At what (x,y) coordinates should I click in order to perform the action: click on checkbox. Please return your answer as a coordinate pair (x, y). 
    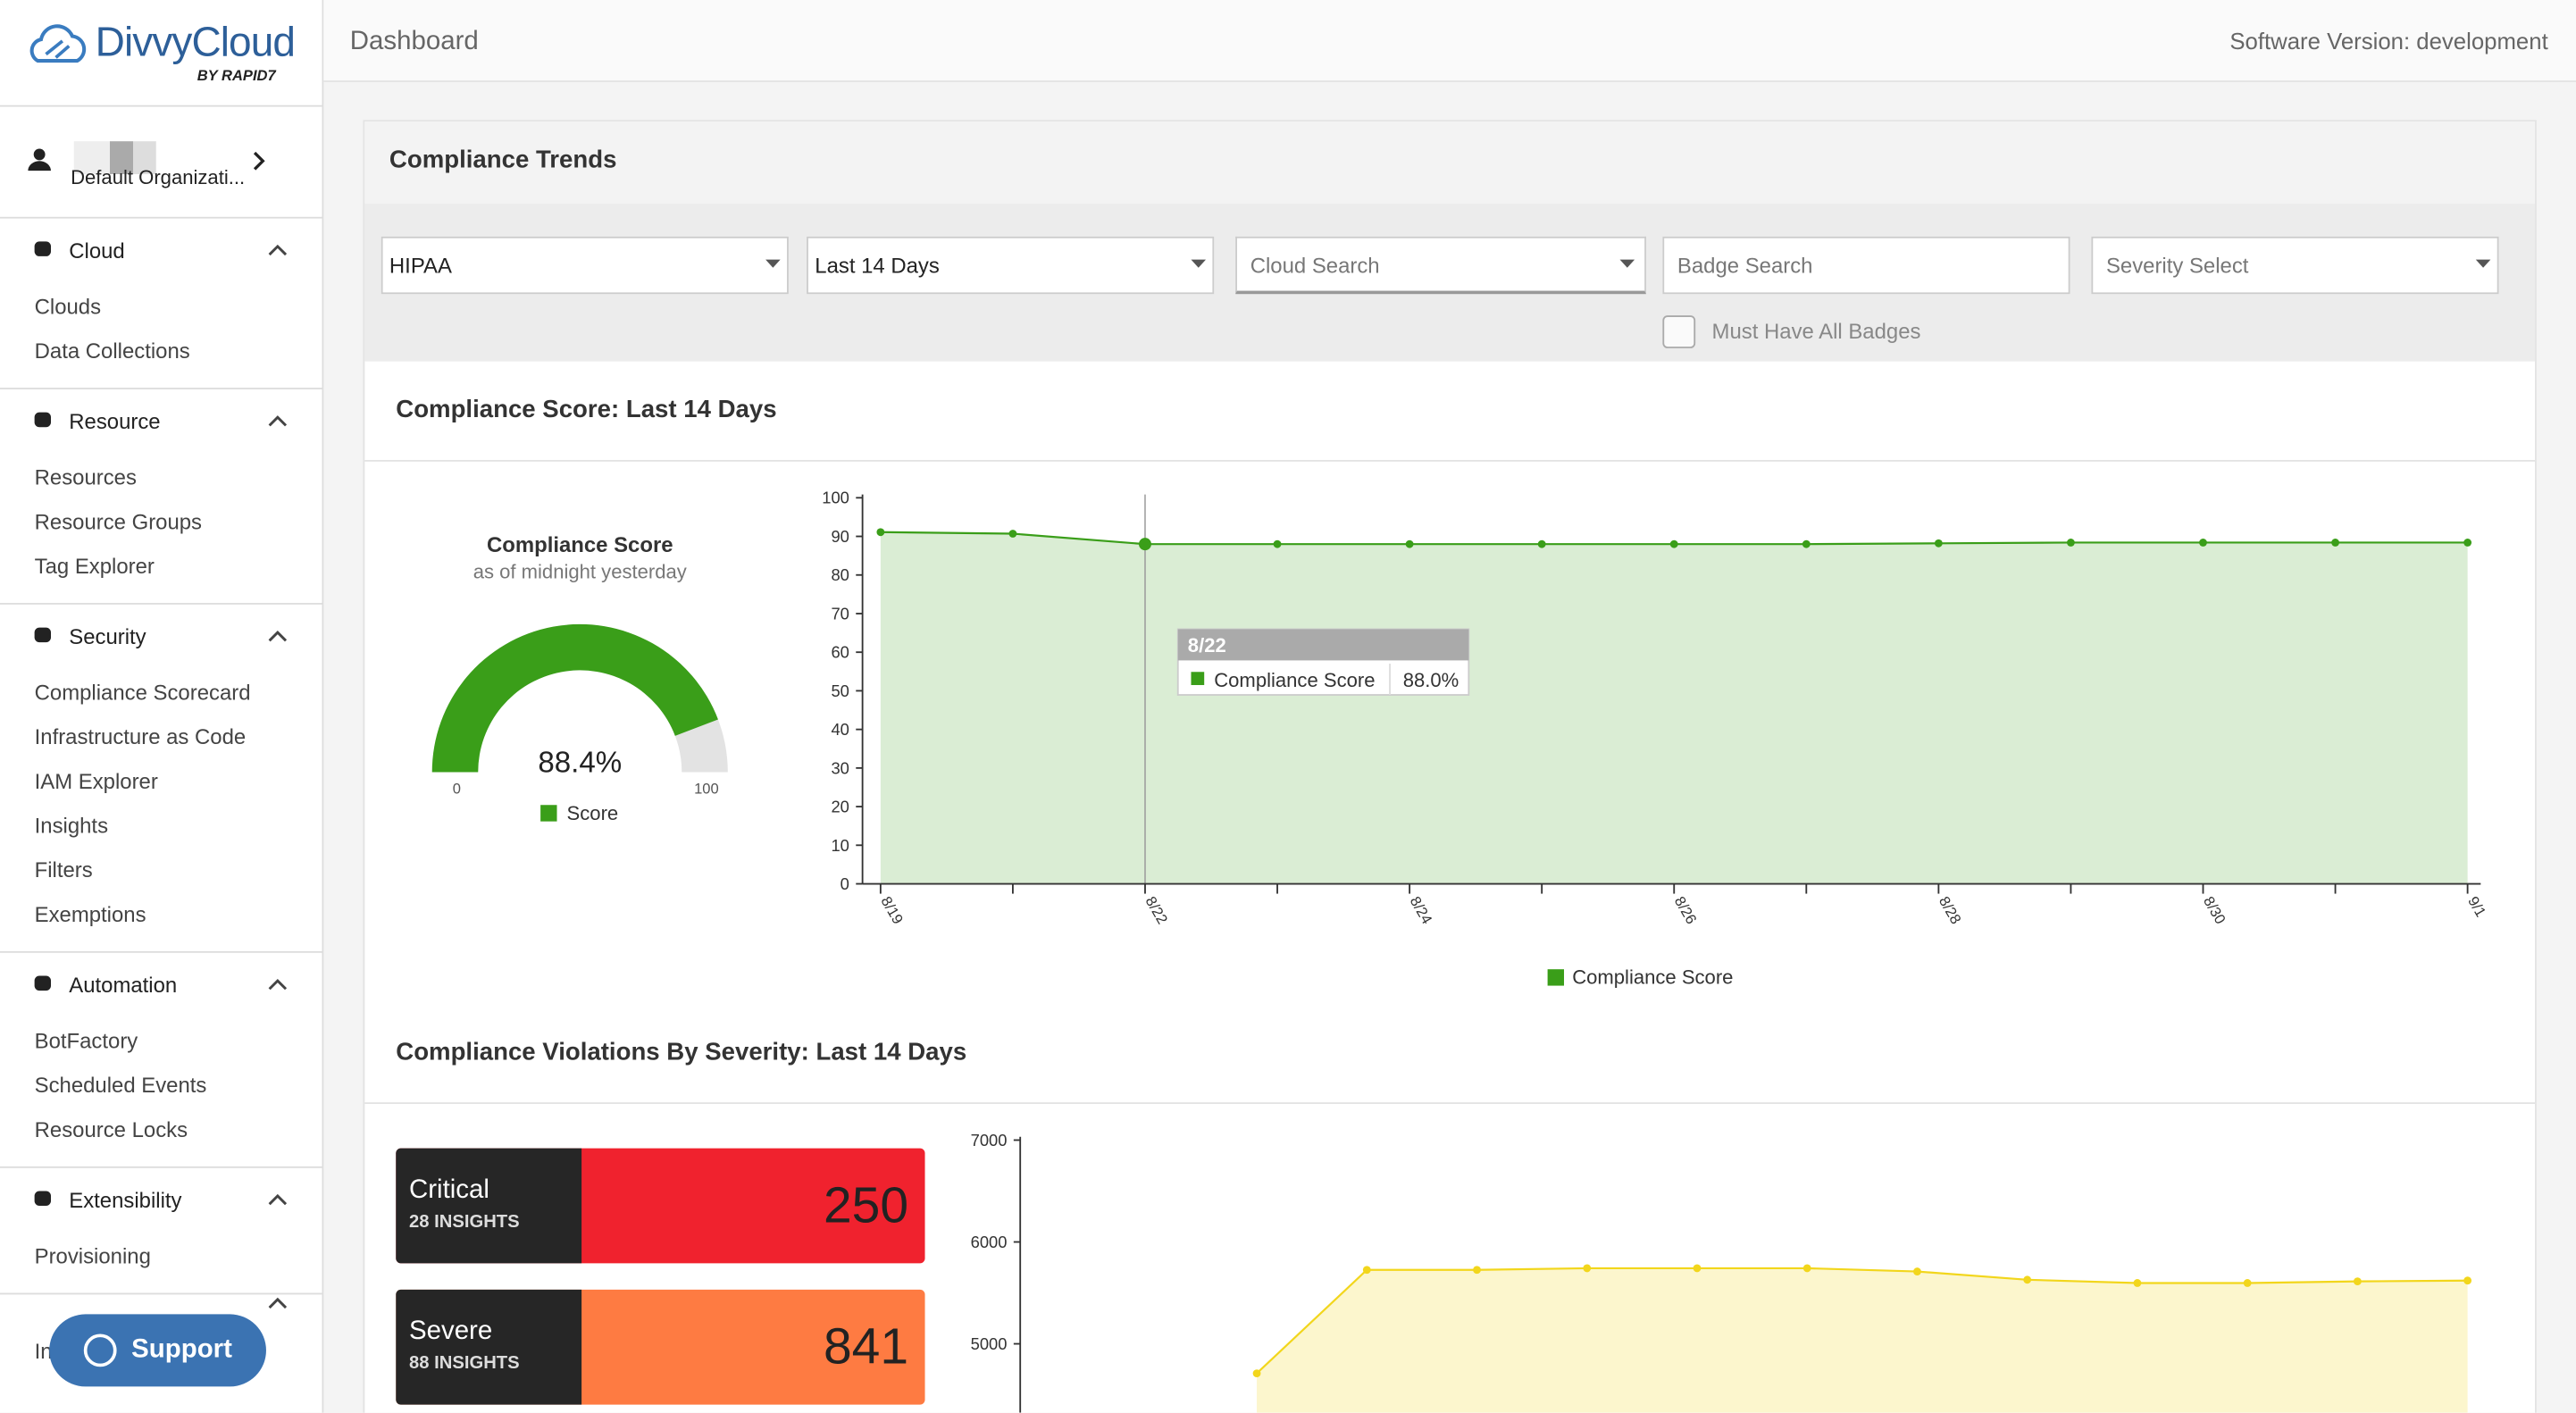
    Looking at the image, I should click on (1679, 331).